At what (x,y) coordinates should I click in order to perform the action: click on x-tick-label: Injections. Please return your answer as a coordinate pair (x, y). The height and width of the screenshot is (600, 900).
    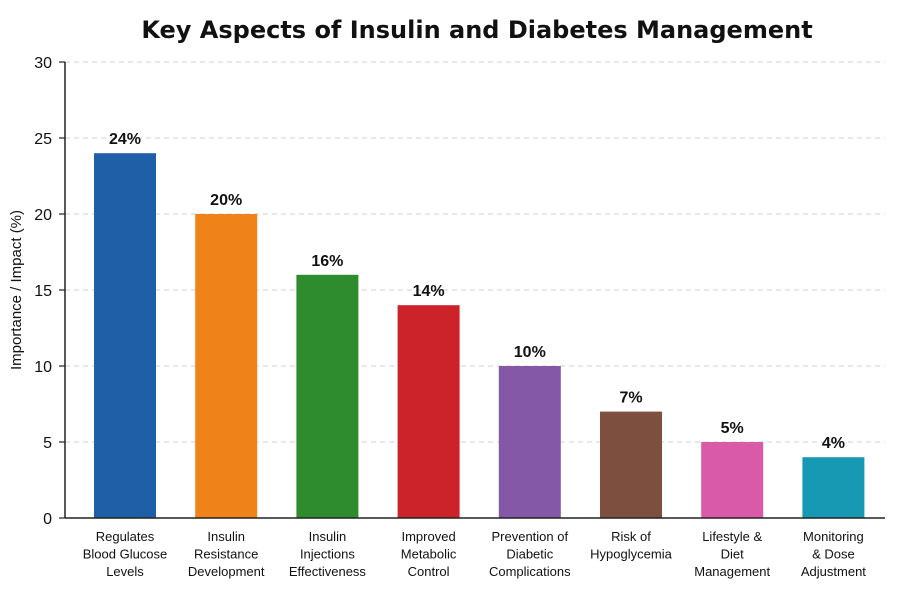
    Looking at the image, I should click on (327, 554).